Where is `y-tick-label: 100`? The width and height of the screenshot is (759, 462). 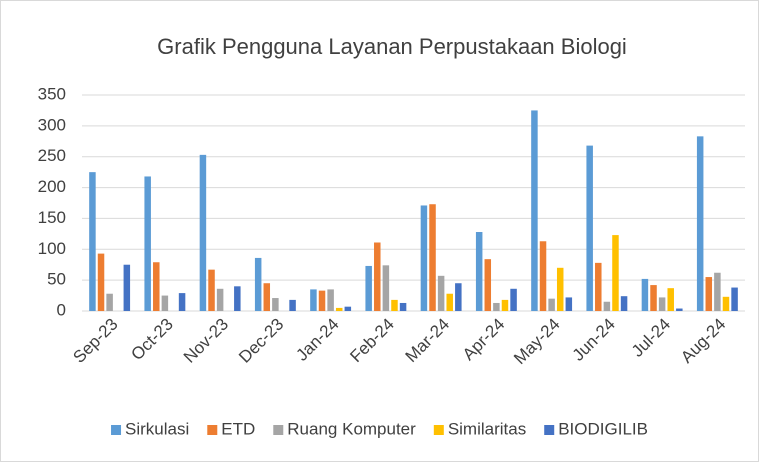
y-tick-label: 100 is located at coordinates (52, 248).